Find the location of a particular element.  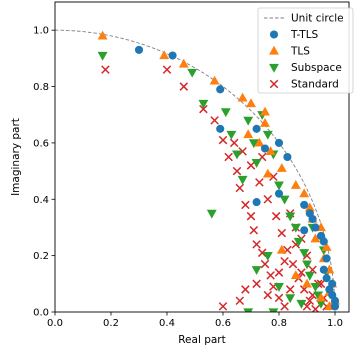

legend-swatch-subspace is located at coordinates (274, 68).